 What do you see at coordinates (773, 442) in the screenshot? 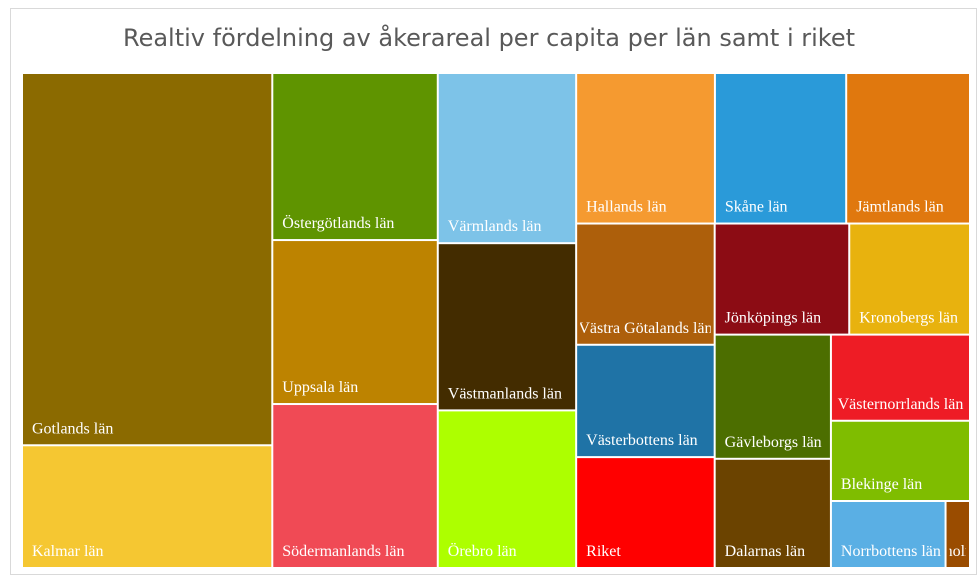
I see `tile-label: Gävleborgs län` at bounding box center [773, 442].